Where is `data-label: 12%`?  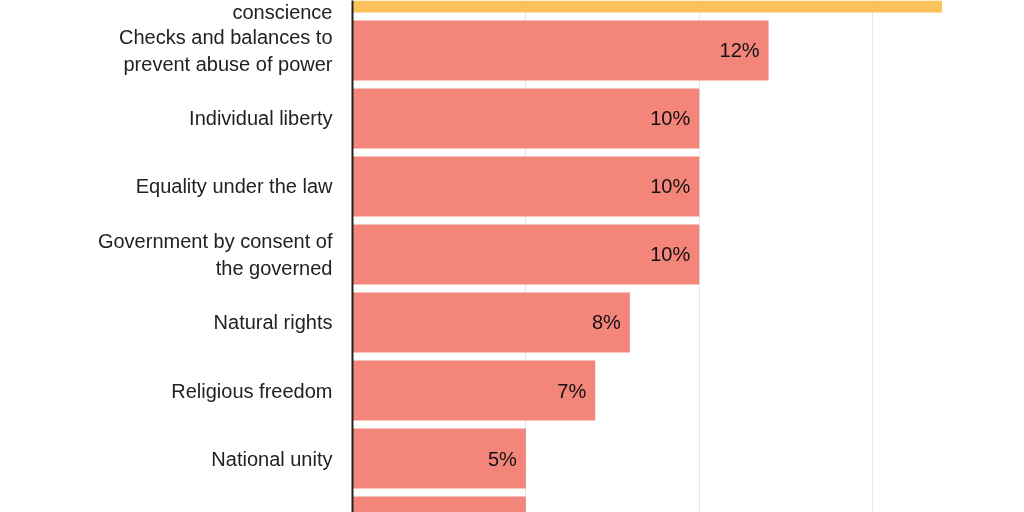
data-label: 12% is located at coordinates (739, 50).